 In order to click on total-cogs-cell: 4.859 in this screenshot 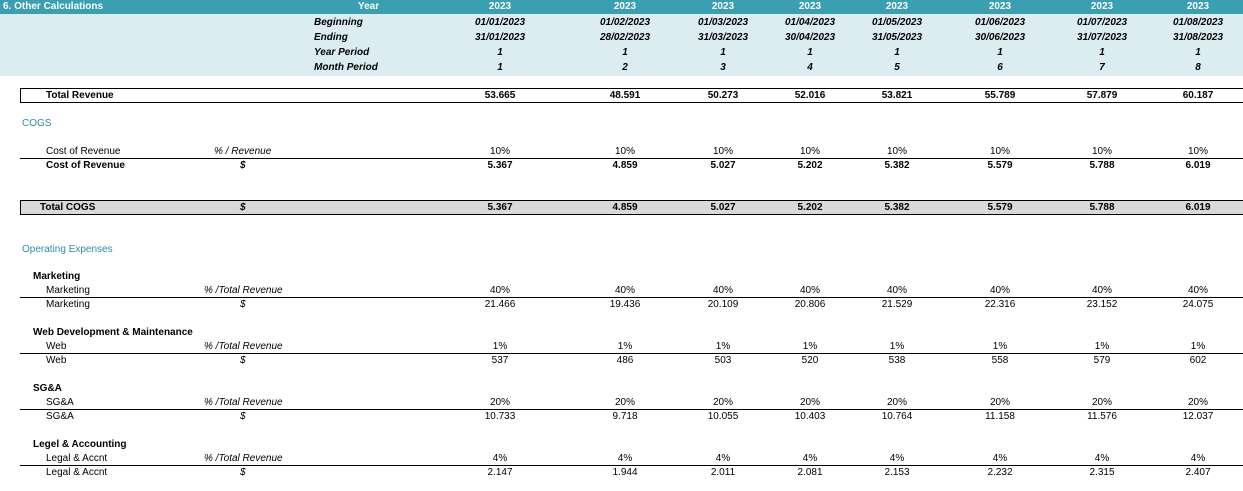, I will do `click(625, 207)`.